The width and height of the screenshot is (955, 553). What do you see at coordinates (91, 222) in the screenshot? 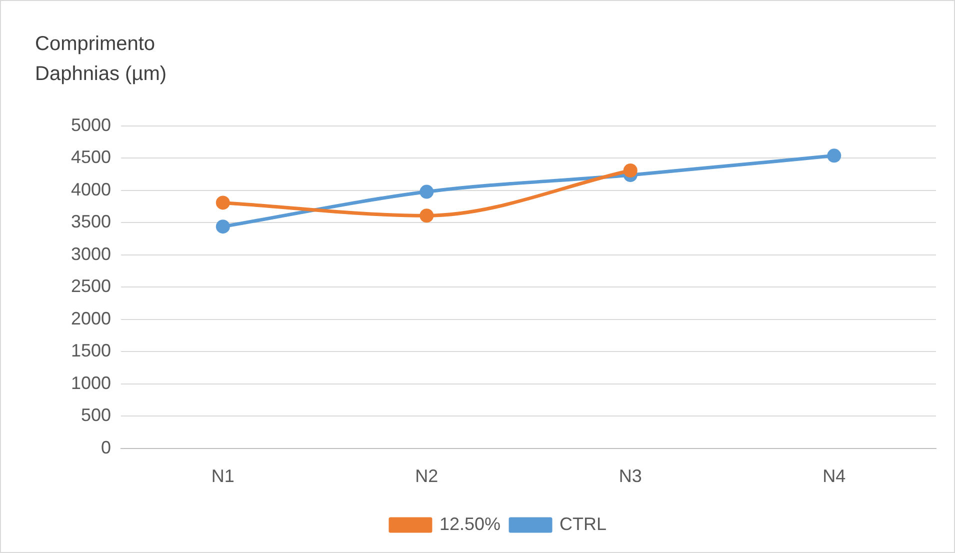
I see `y-tick-label: 3500` at bounding box center [91, 222].